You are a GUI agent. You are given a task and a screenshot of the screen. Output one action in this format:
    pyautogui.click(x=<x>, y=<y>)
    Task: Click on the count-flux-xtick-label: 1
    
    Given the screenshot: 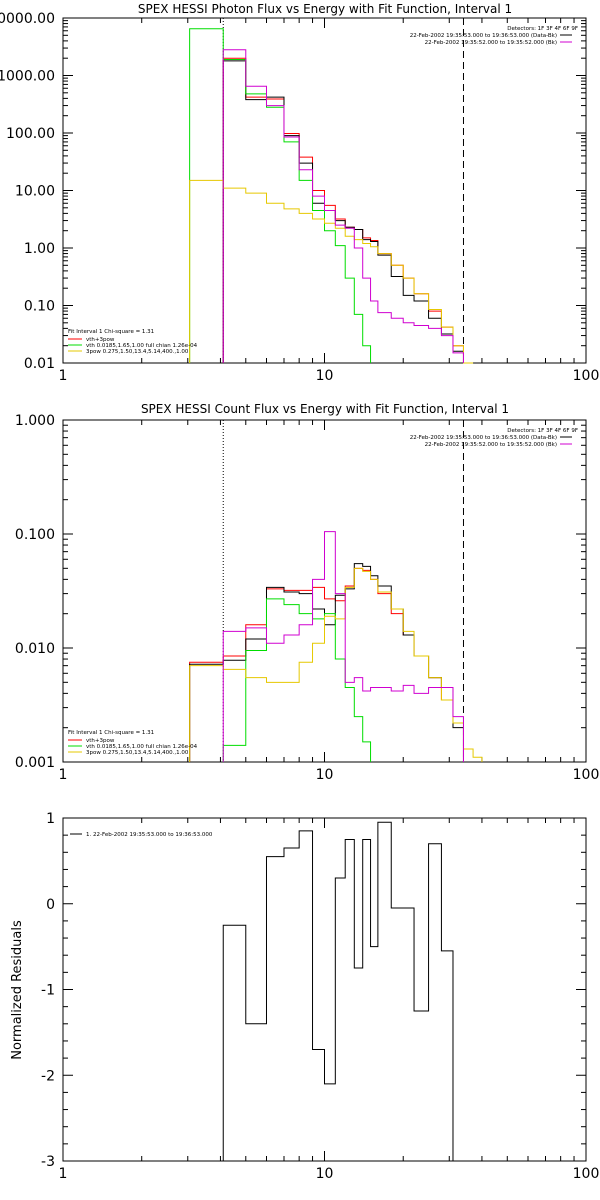 What is the action you would take?
    pyautogui.click(x=63, y=775)
    